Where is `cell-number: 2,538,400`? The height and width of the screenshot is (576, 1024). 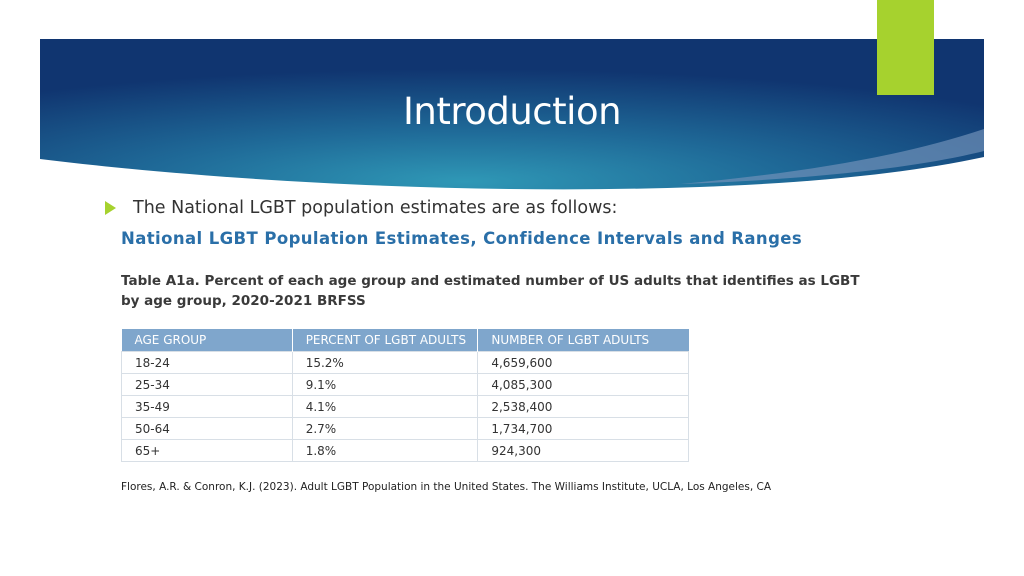
cell-number: 2,538,400 is located at coordinates (583, 406).